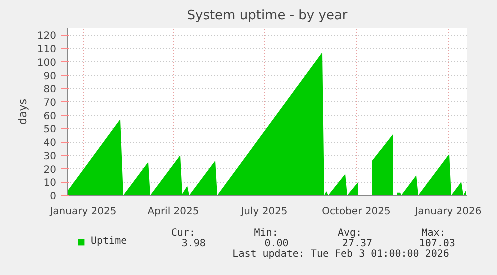 This screenshot has width=497, height=275. Describe the element at coordinates (109, 241) in the screenshot. I see `legend-label: Uptime` at that location.